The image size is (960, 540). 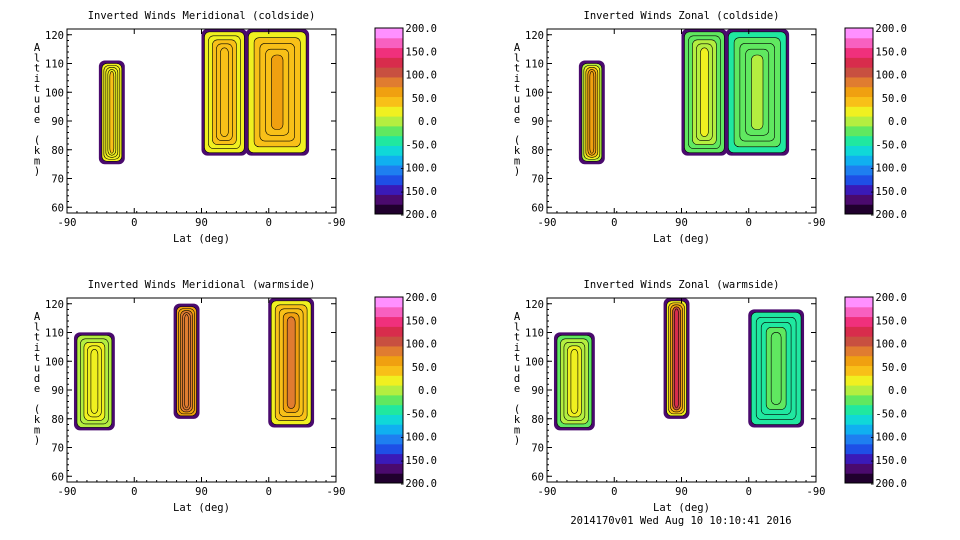 What do you see at coordinates (537, 449) in the screenshot?
I see `y-tick-label: 70` at bounding box center [537, 449].